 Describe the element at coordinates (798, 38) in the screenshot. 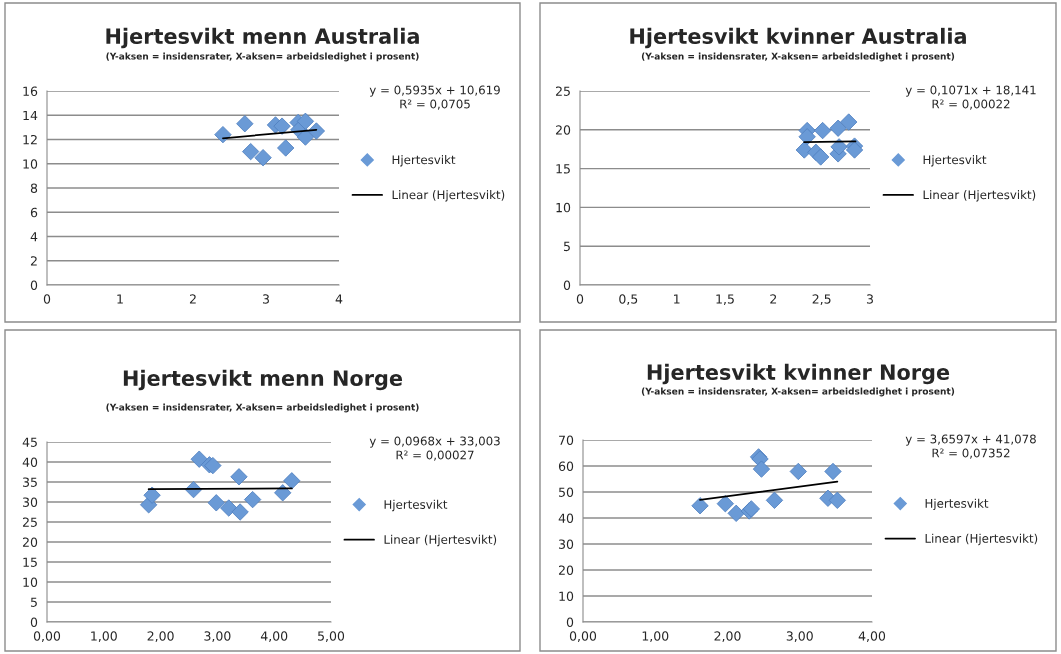

I see `chart-title: Hjertesvikt kvinner Australia` at that location.